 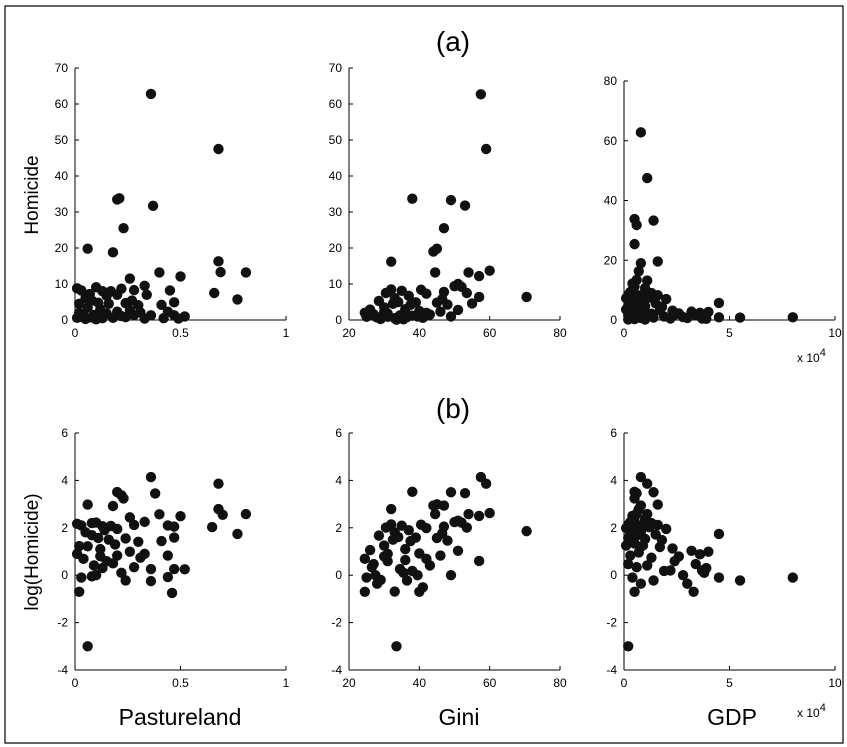 What do you see at coordinates (823, 353) in the screenshot?
I see `gdp-multiplier-a-exp: 4` at bounding box center [823, 353].